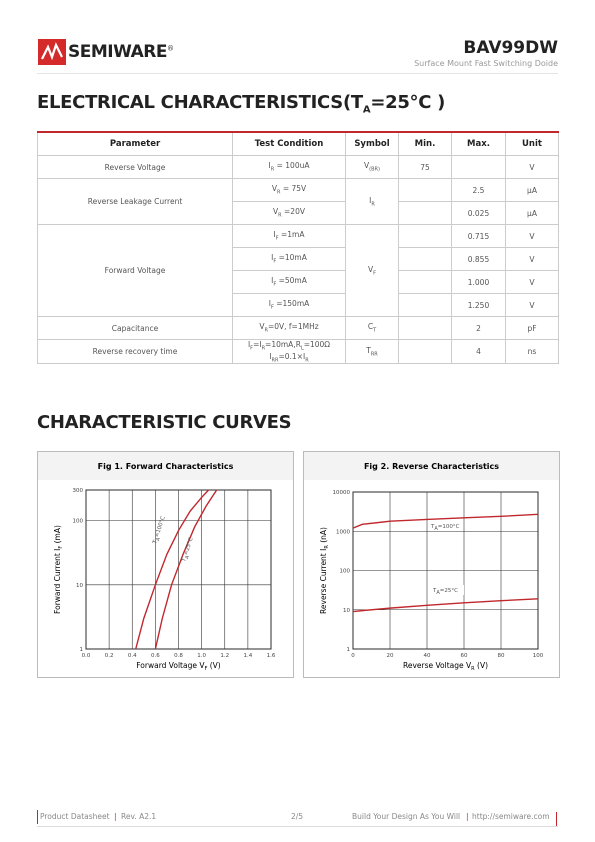 This screenshot has height=842, width=595. Describe the element at coordinates (406, 816) in the screenshot. I see `footer-slogan: Build Your Design As You Will` at that location.